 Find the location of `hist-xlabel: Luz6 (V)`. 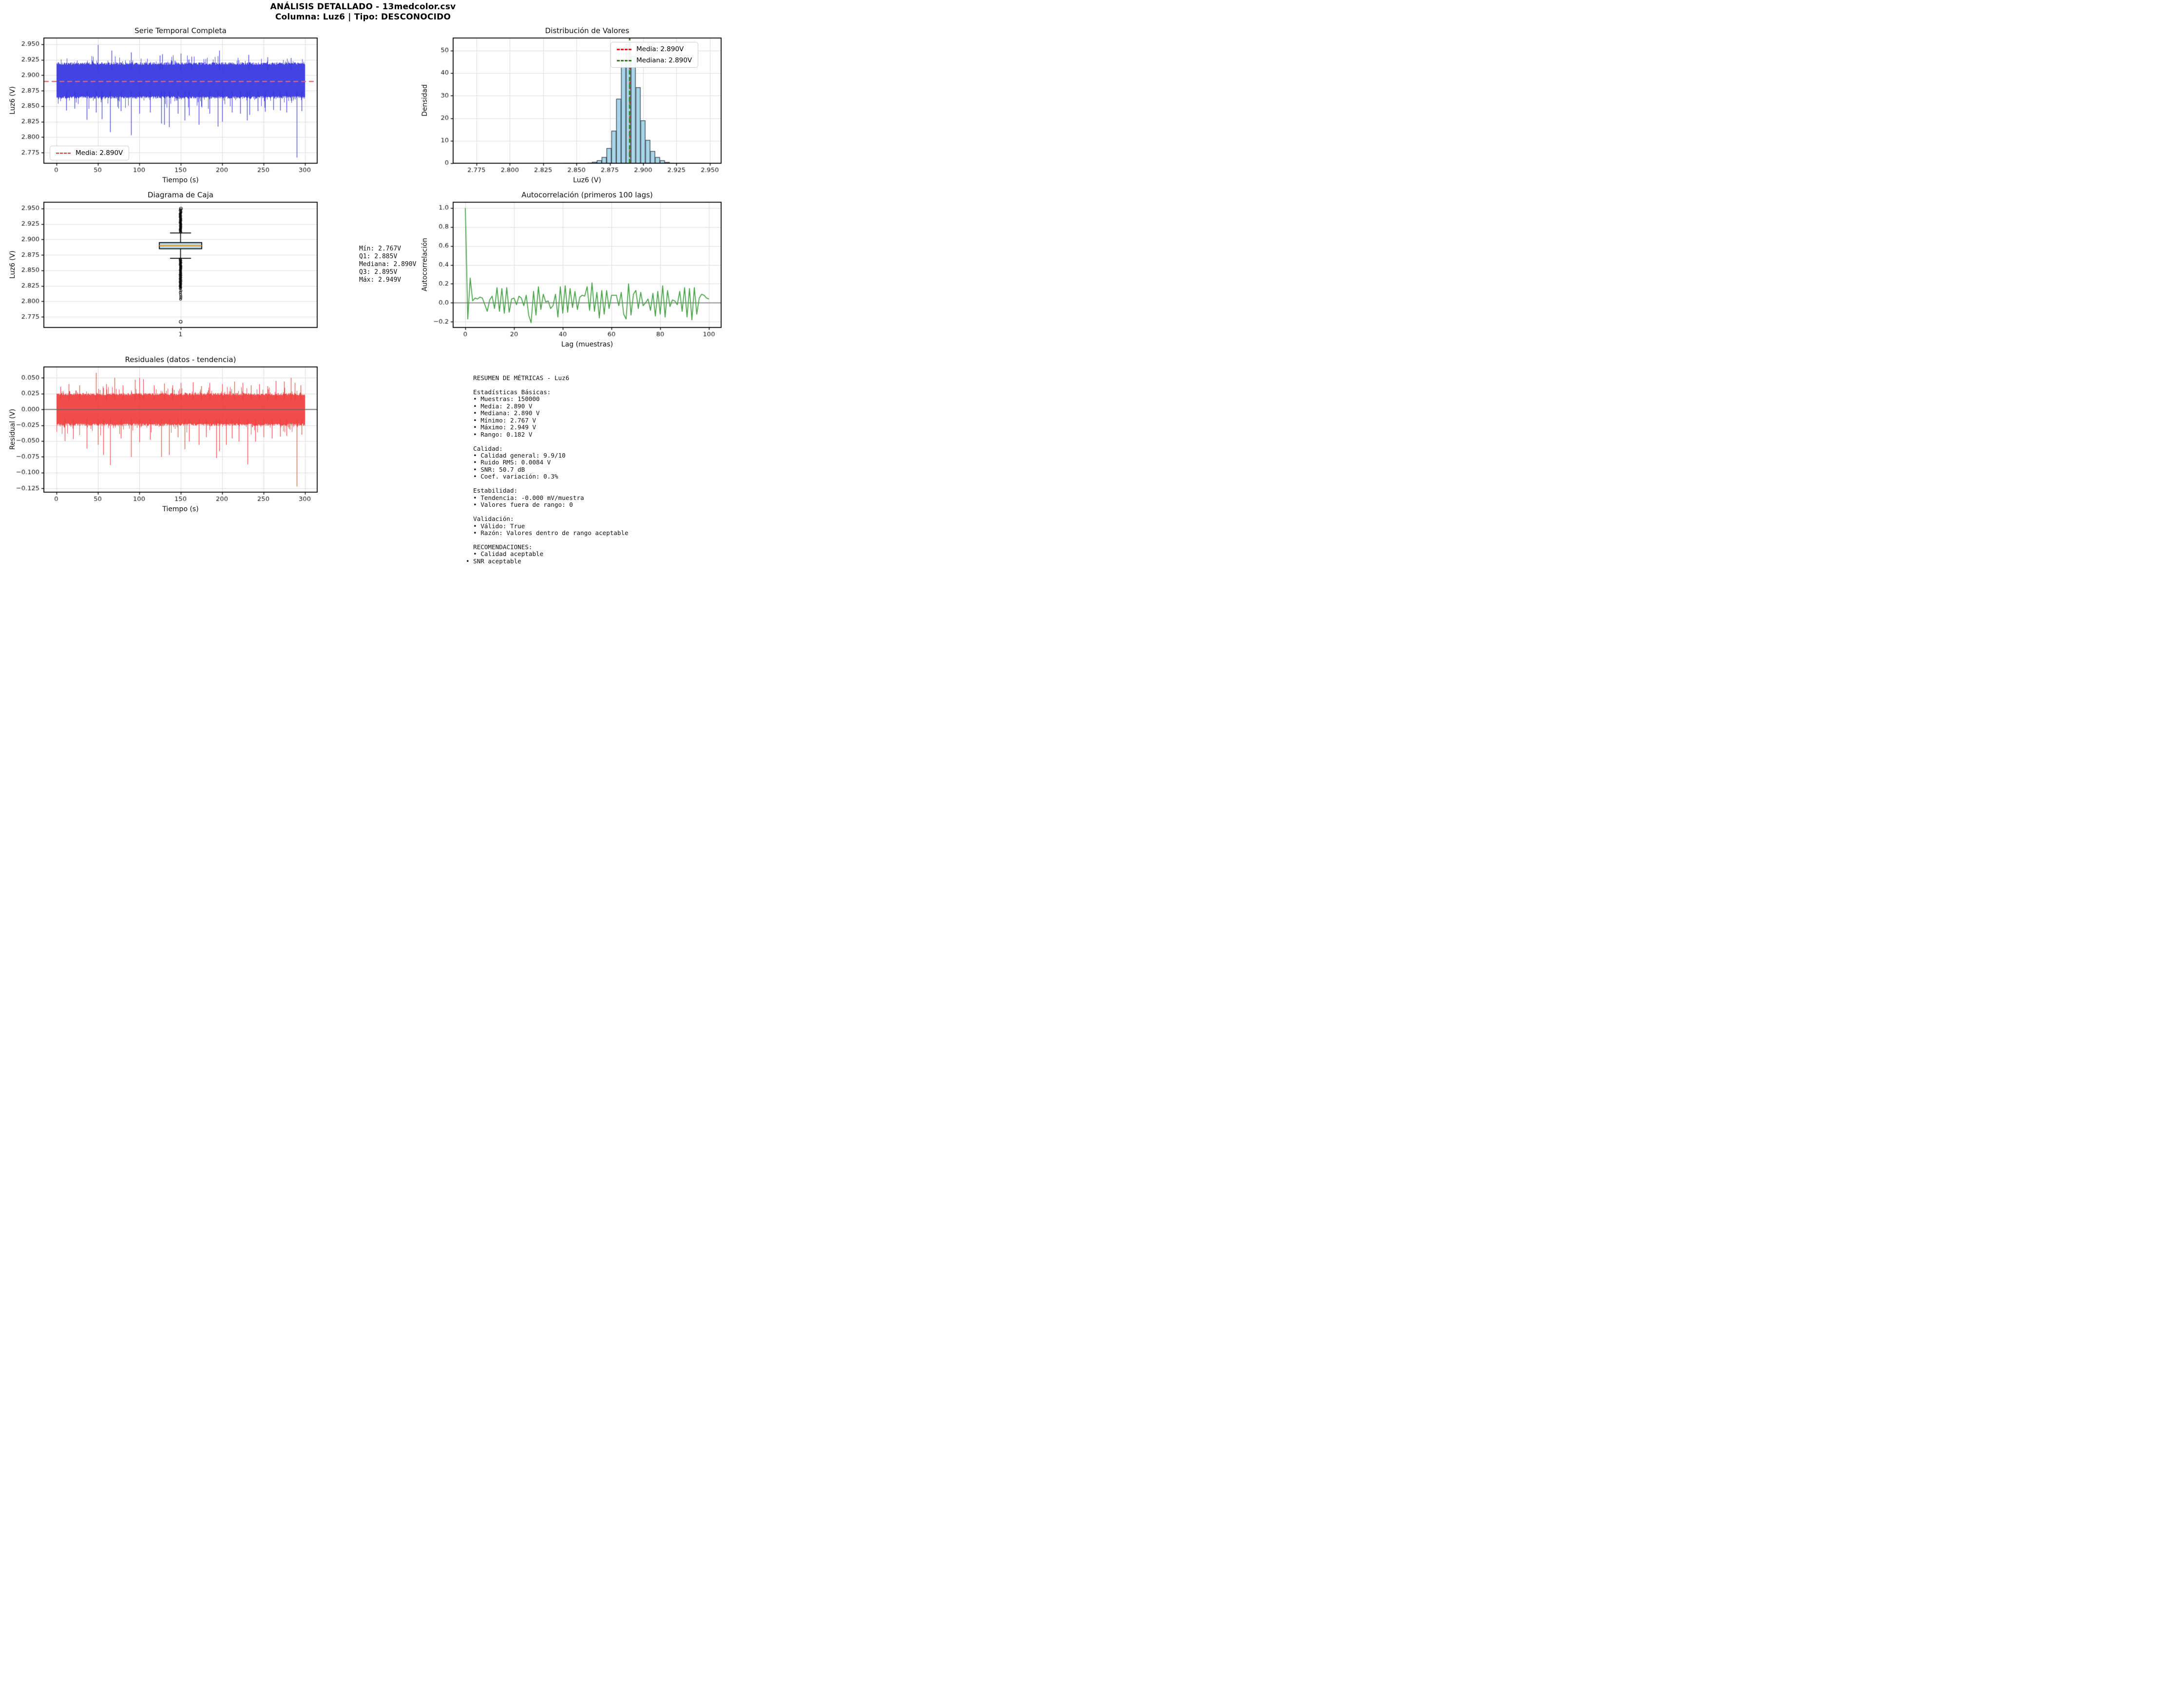

hist-xlabel: Luz6 (V) is located at coordinates (587, 180).